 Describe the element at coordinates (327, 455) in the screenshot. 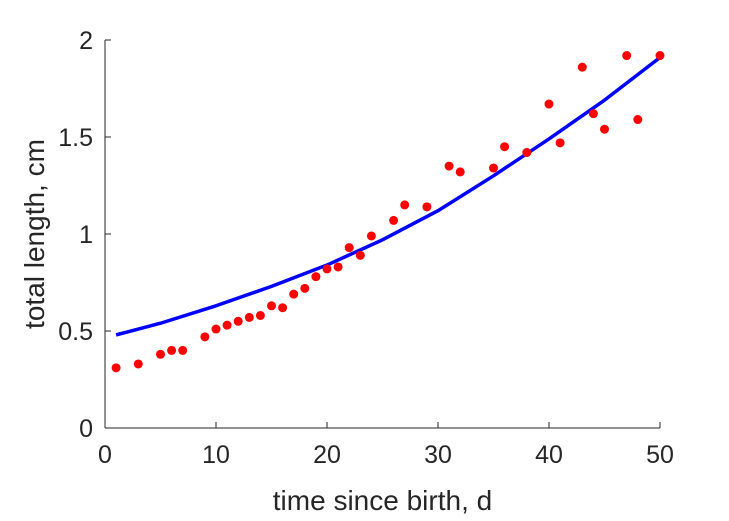

I see `x-tick-label: 20` at that location.